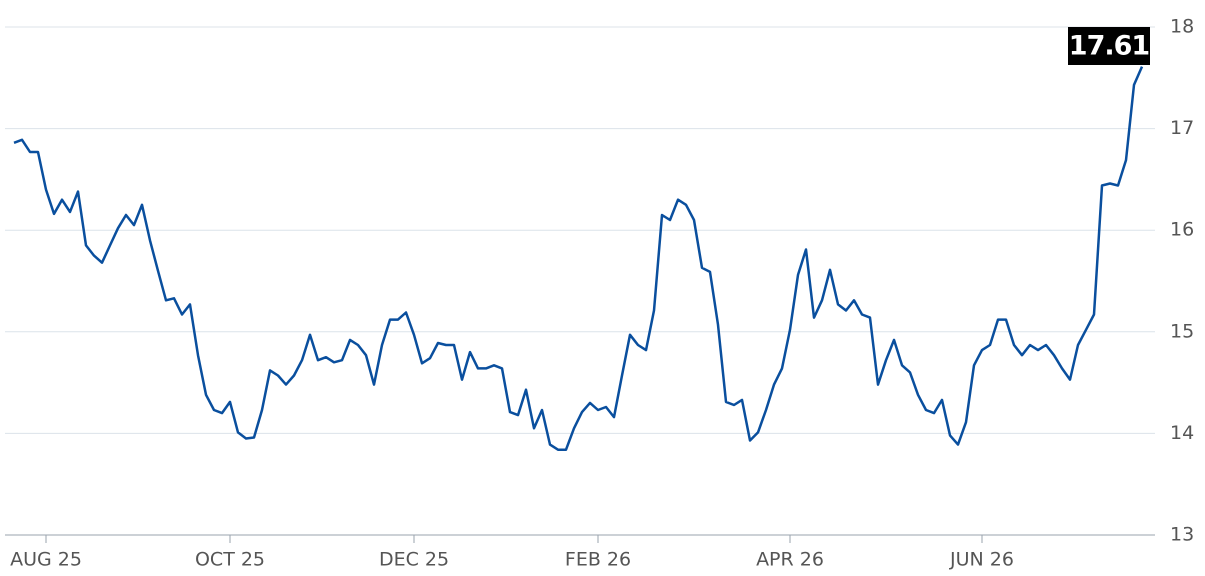  What do you see at coordinates (1182, 27) in the screenshot?
I see `y-tick-label: 18` at bounding box center [1182, 27].